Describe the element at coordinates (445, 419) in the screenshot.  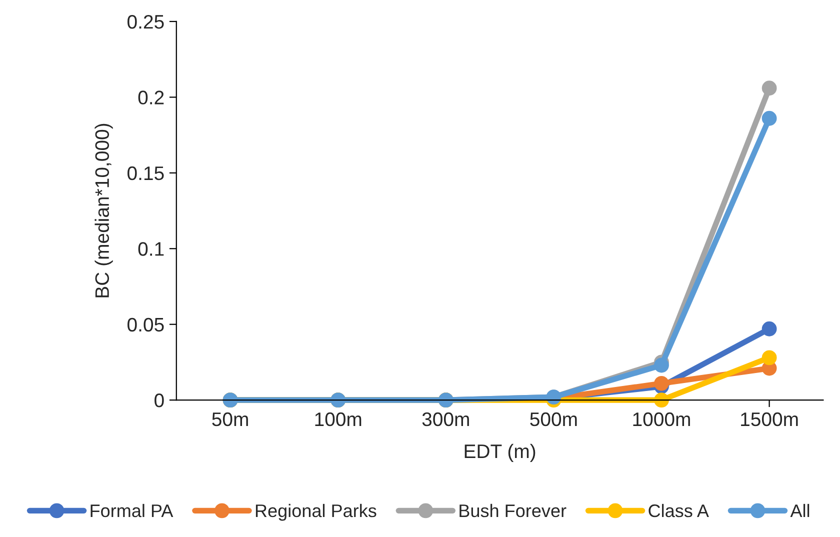
I see `x-tick-label: 300m` at that location.